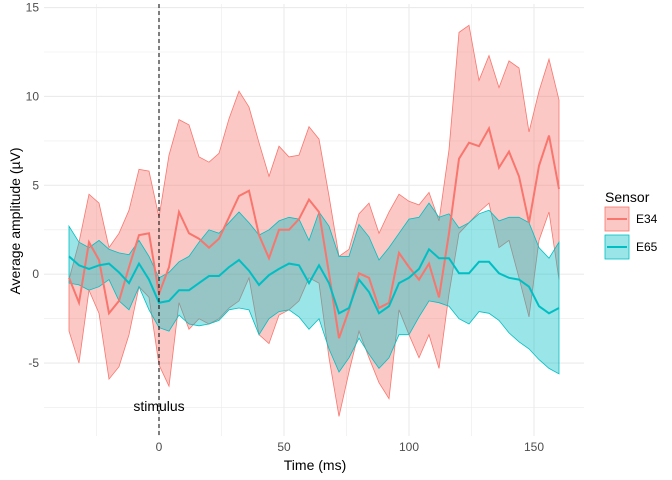 Image resolution: width=672 pixels, height=480 pixels. Describe the element at coordinates (647, 219) in the screenshot. I see `legend-label: E34` at that location.